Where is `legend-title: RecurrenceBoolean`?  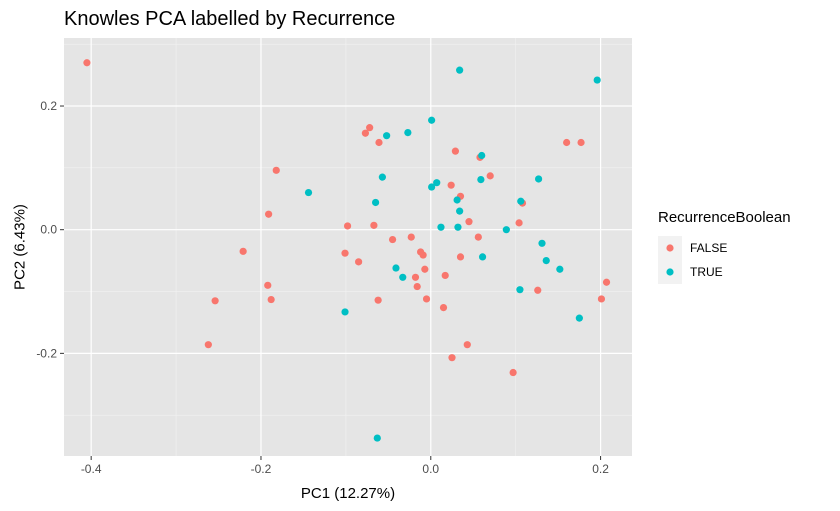
legend-title: RecurrenceBoolean is located at coordinates (724, 217).